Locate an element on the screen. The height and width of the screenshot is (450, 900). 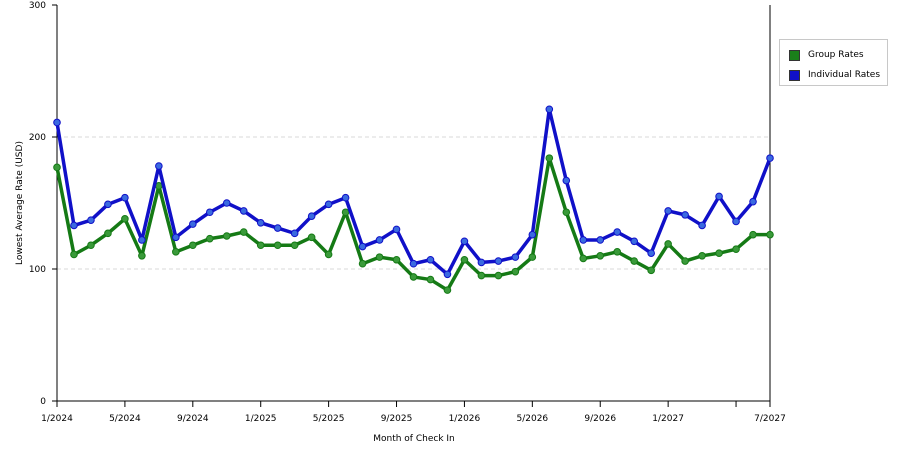
legend-item-individual: Individual Rates is located at coordinates (834, 75).